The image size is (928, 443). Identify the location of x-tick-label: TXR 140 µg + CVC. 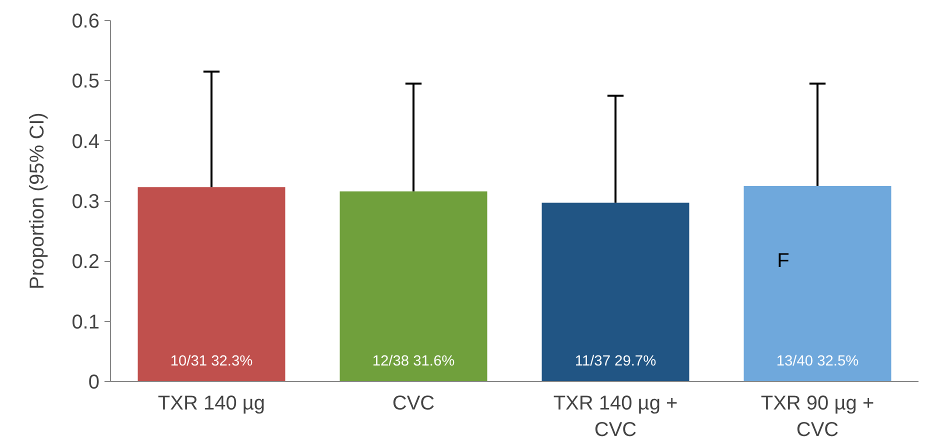
(615, 416).